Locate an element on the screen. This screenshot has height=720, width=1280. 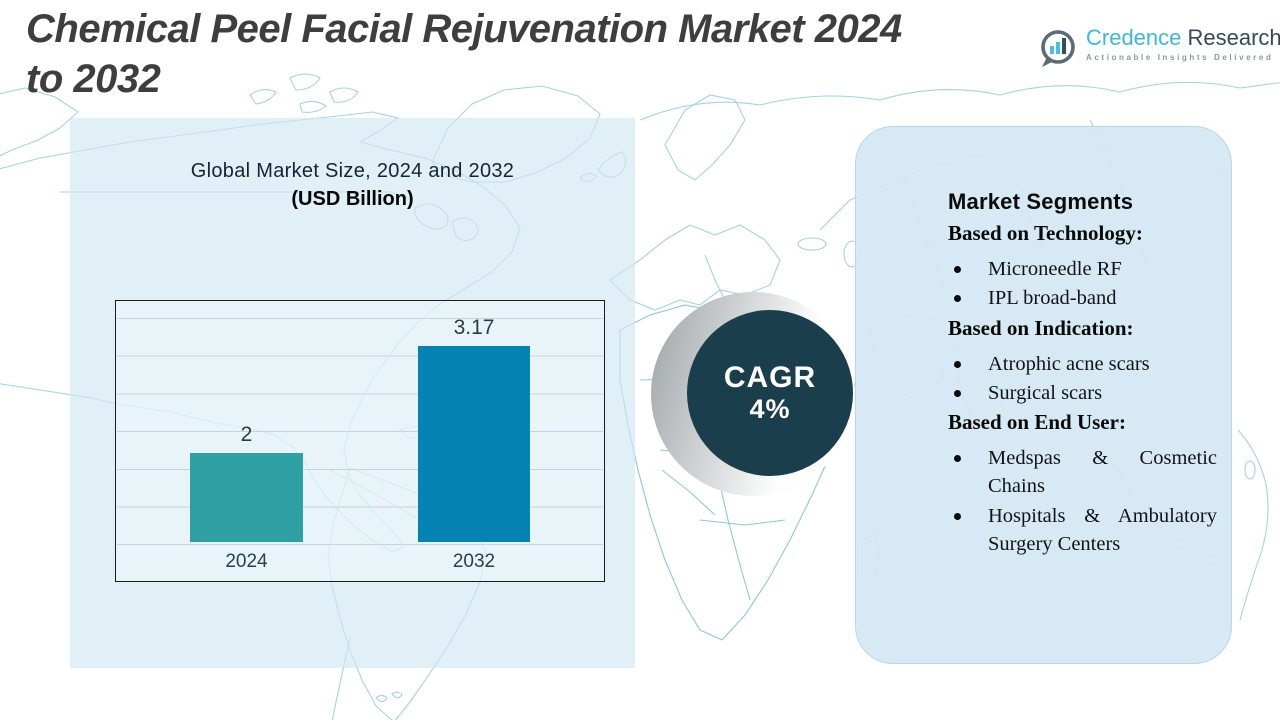
logo-tagline: Actionable Insights Delivered is located at coordinates (1180, 58).